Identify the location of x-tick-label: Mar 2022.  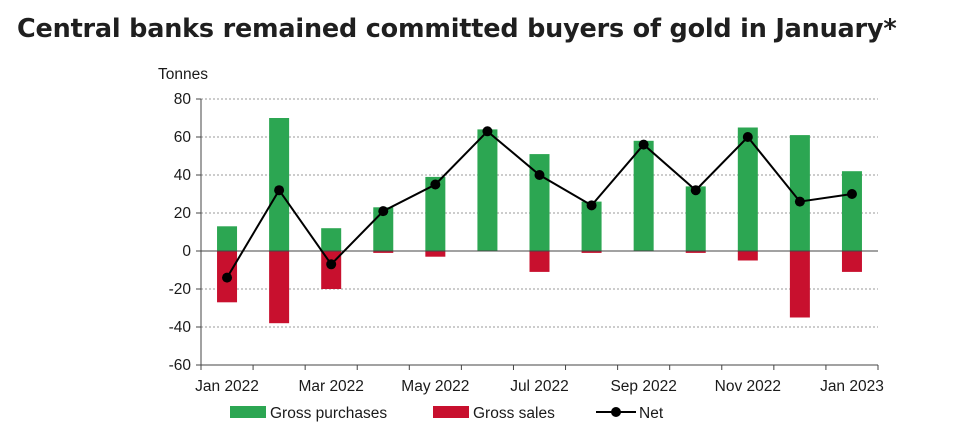
(330, 386).